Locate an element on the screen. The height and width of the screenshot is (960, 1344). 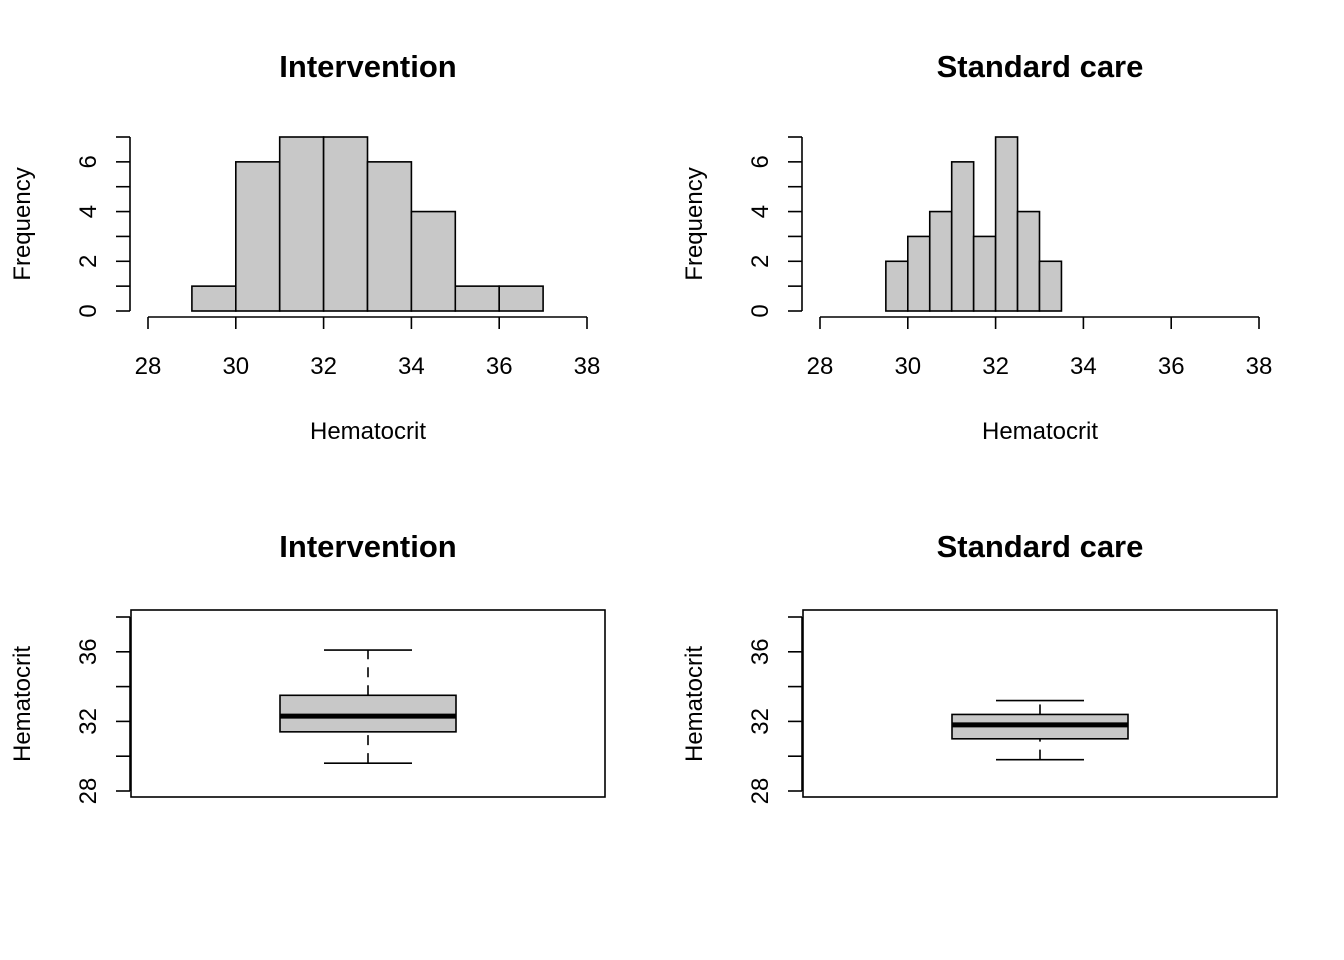
interquartile-box is located at coordinates (368, 713).